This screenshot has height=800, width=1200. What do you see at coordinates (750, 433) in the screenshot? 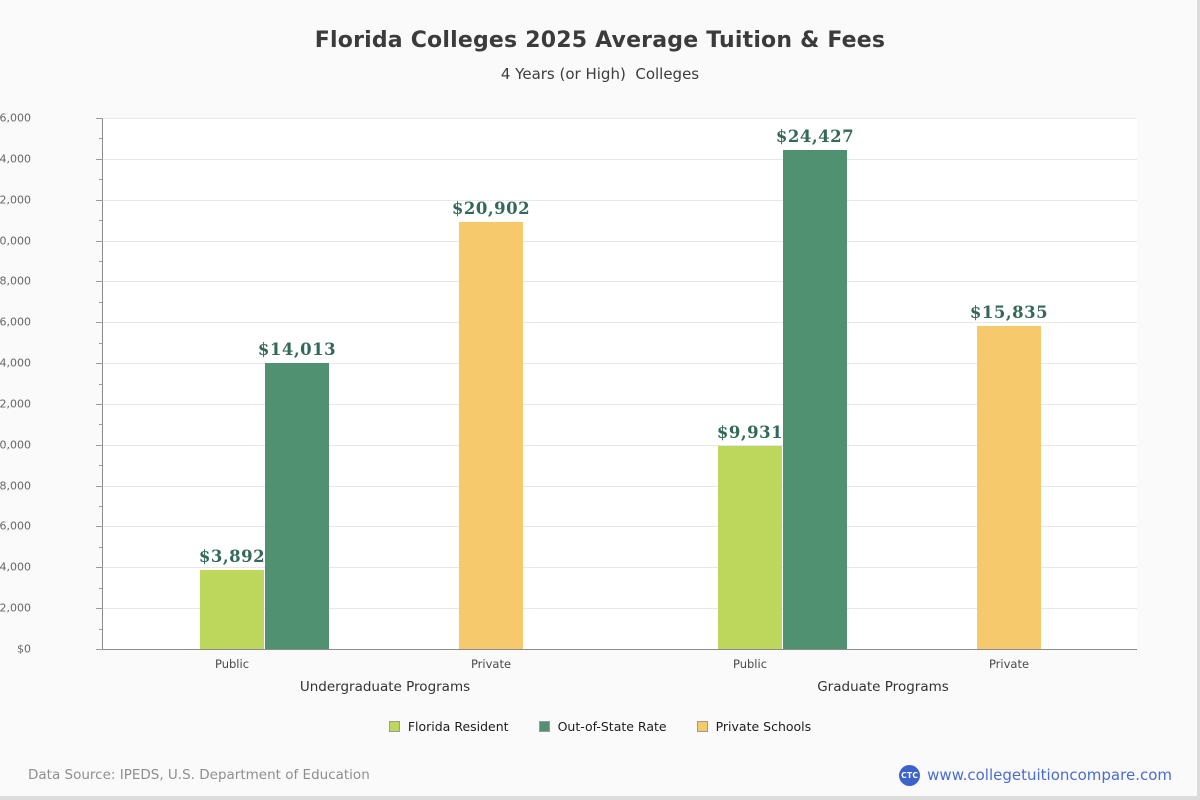
I see `bar-value-label: $9,931` at bounding box center [750, 433].